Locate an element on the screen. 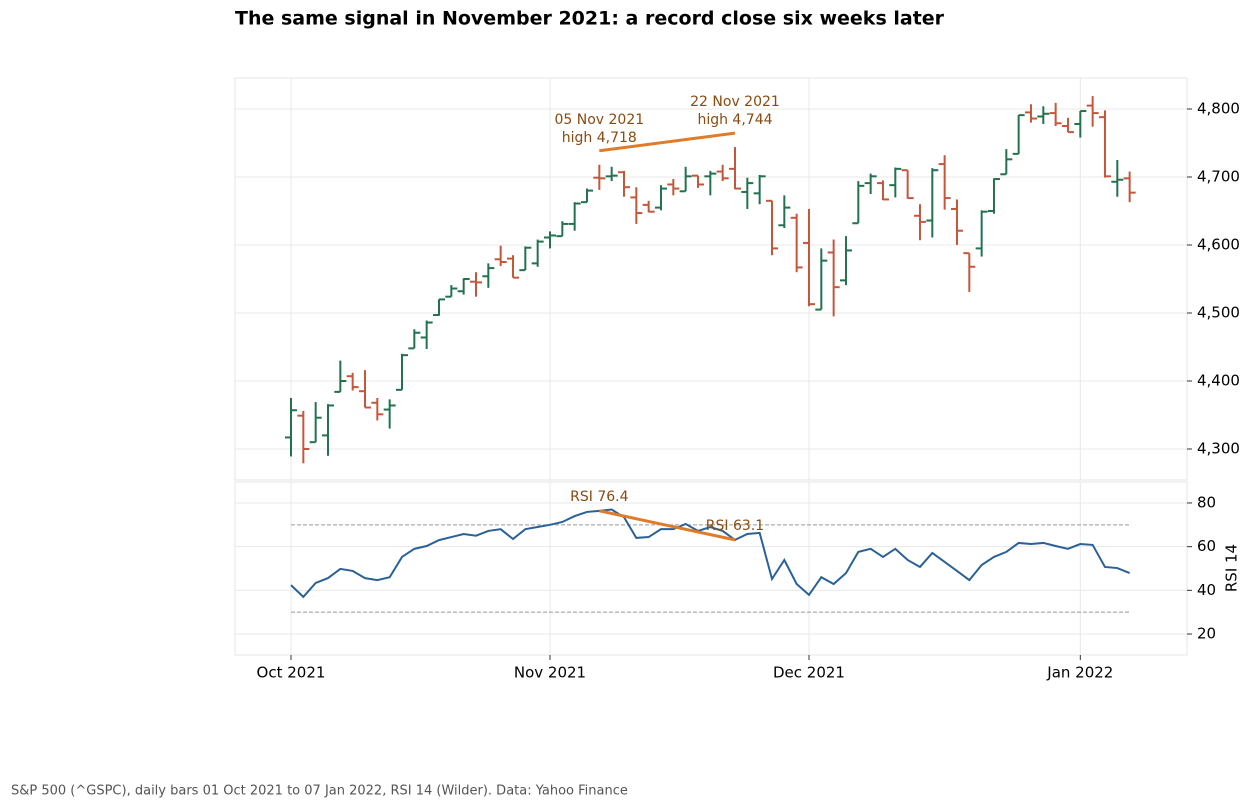 This screenshot has height=810, width=1256. x-tick-label: Dec 2021 is located at coordinates (809, 673).